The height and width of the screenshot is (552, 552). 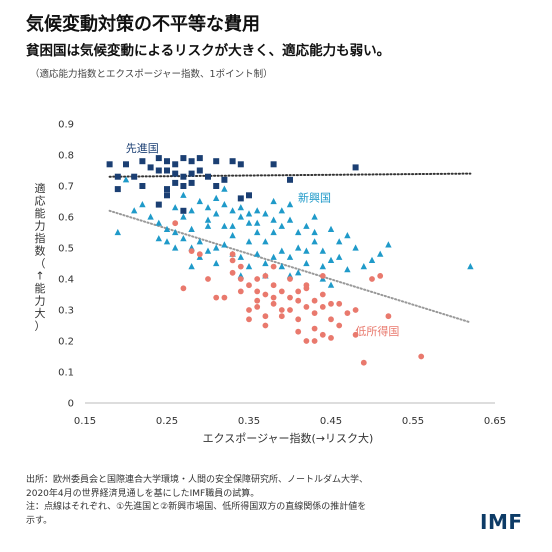 I want to click on trendline-advanced, so click(x=290, y=175).